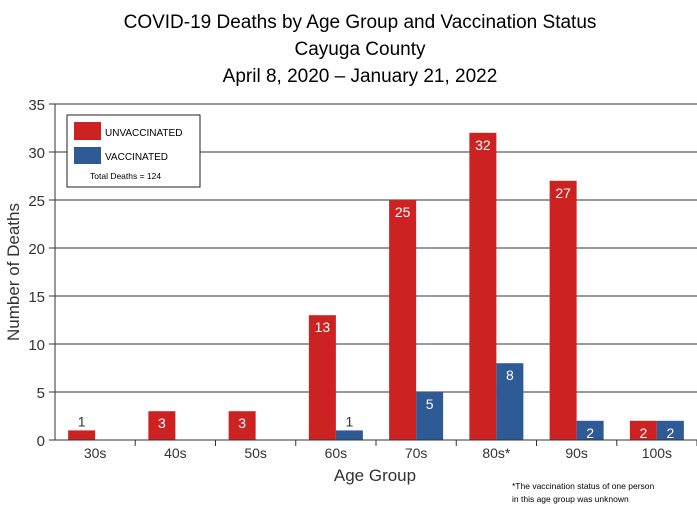 The image size is (697, 525). I want to click on x-tick-label: 60s, so click(336, 453).